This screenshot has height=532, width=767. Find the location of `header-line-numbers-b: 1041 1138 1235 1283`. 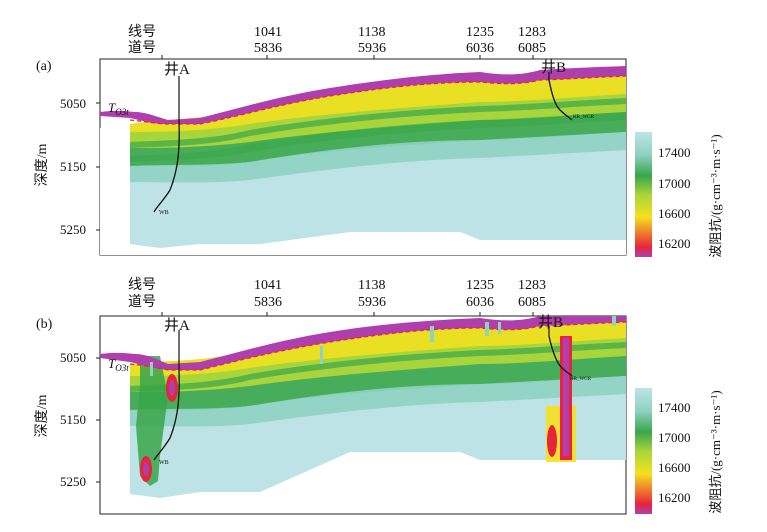

header-line-numbers-b: 1041 1138 1235 1283 is located at coordinates (400, 285).